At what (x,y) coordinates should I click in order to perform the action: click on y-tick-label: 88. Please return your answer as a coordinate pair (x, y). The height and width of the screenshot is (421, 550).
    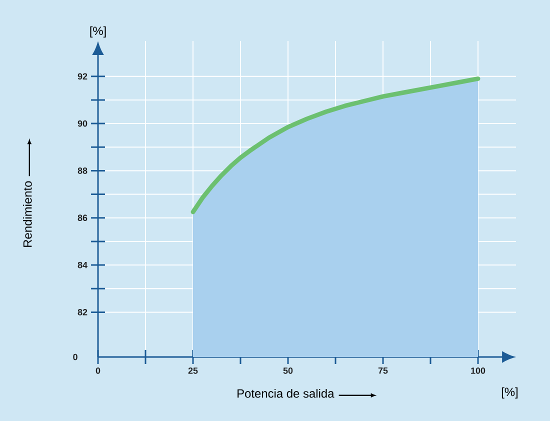
    Looking at the image, I should click on (83, 171).